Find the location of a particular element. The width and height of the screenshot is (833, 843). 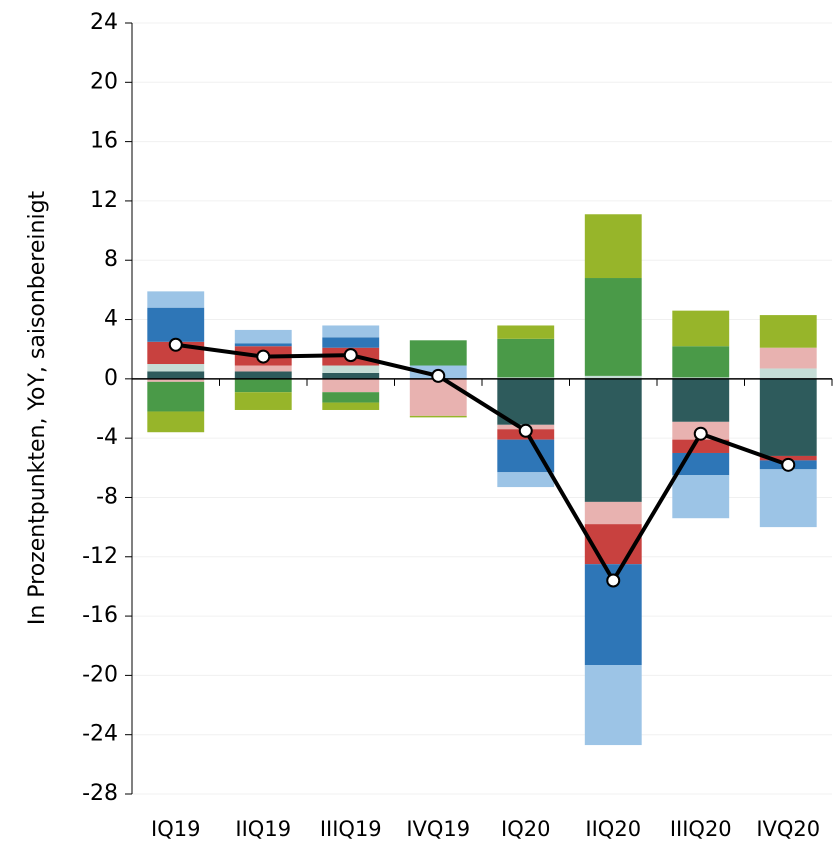

y-tick-label: 8 is located at coordinates (111, 259).